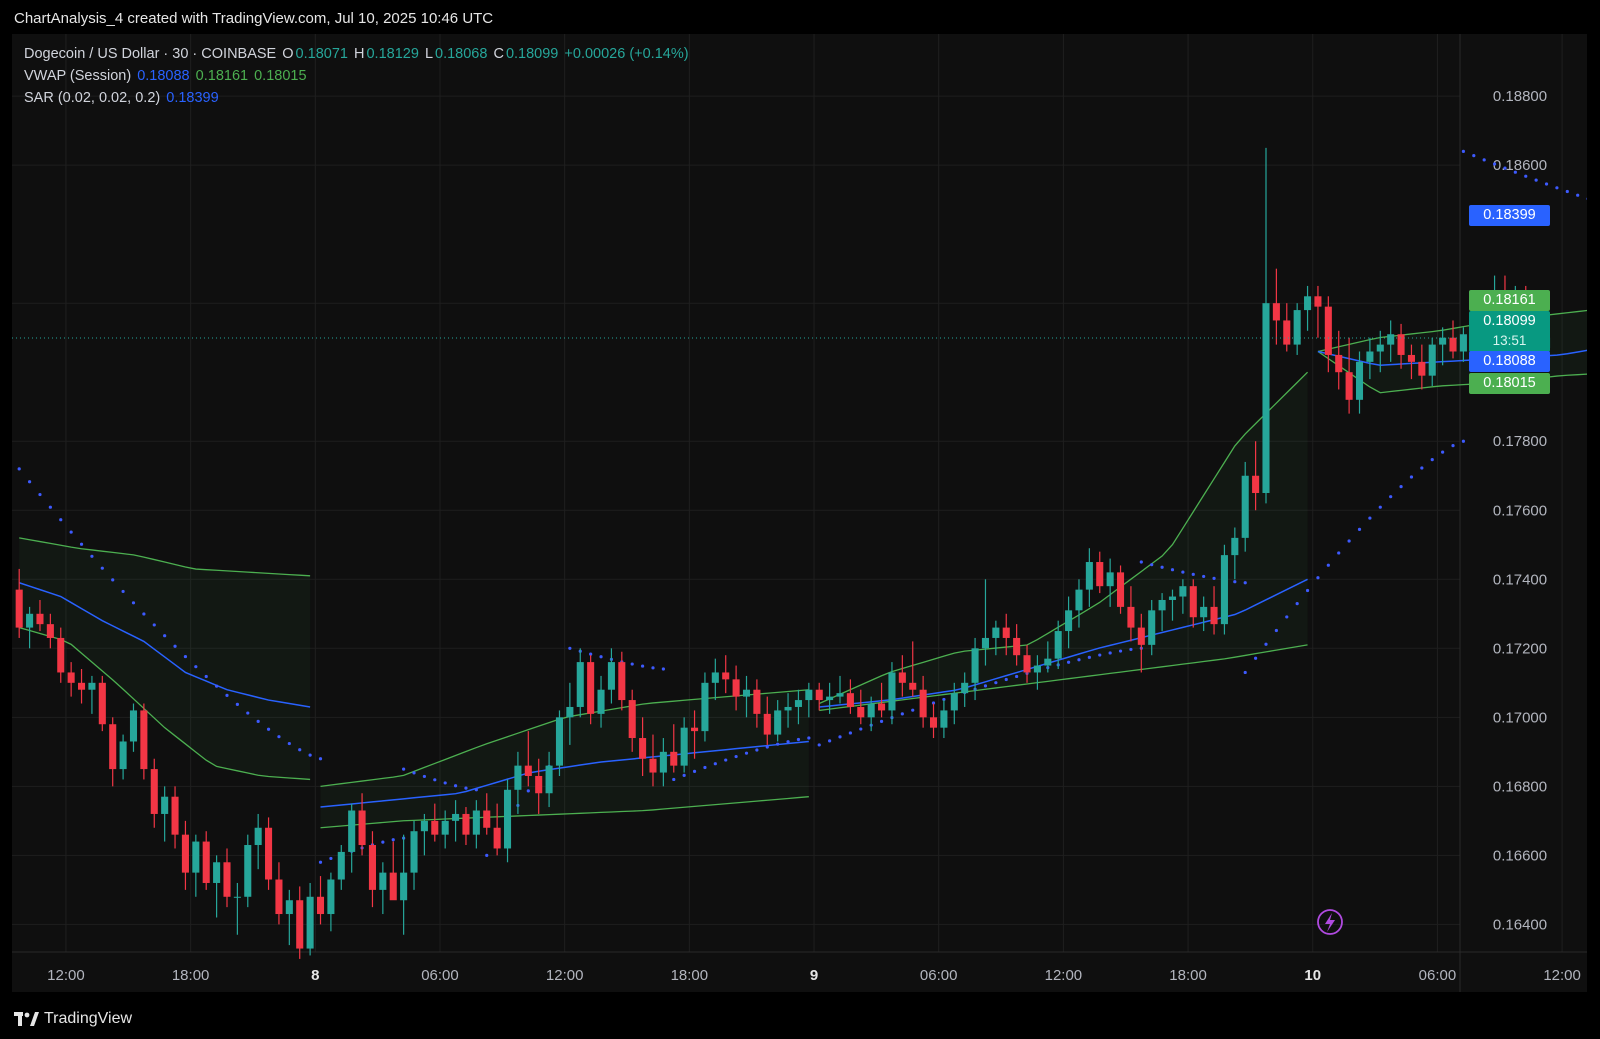  Describe the element at coordinates (1509, 321) in the screenshot. I see `last-price-value: 0.18099` at that location.